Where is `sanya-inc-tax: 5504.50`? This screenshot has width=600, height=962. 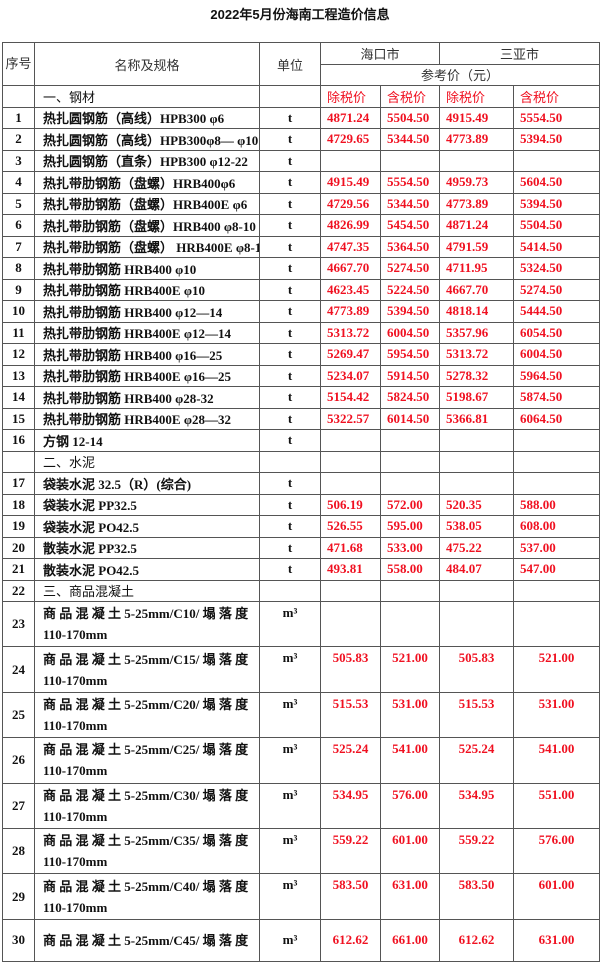
sanya-inc-tax: 5504.50 is located at coordinates (556, 225).